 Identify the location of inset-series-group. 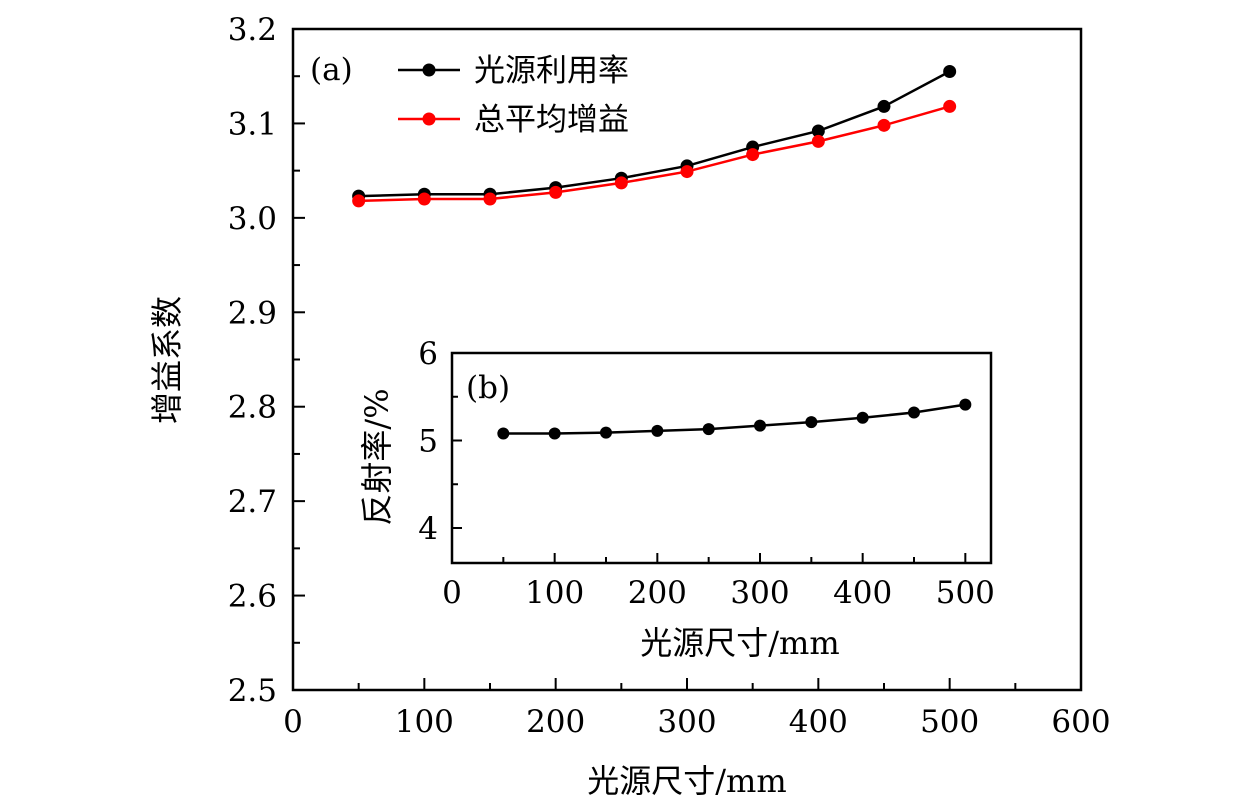
(734, 419).